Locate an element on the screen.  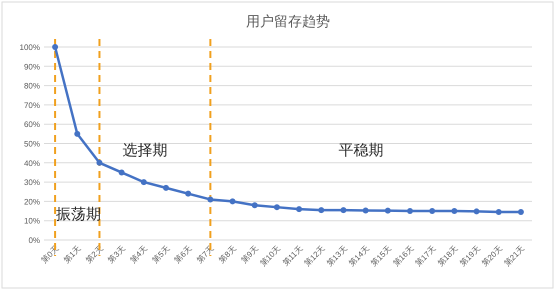
chart-title: 用户留存趋势 is located at coordinates (288, 21).